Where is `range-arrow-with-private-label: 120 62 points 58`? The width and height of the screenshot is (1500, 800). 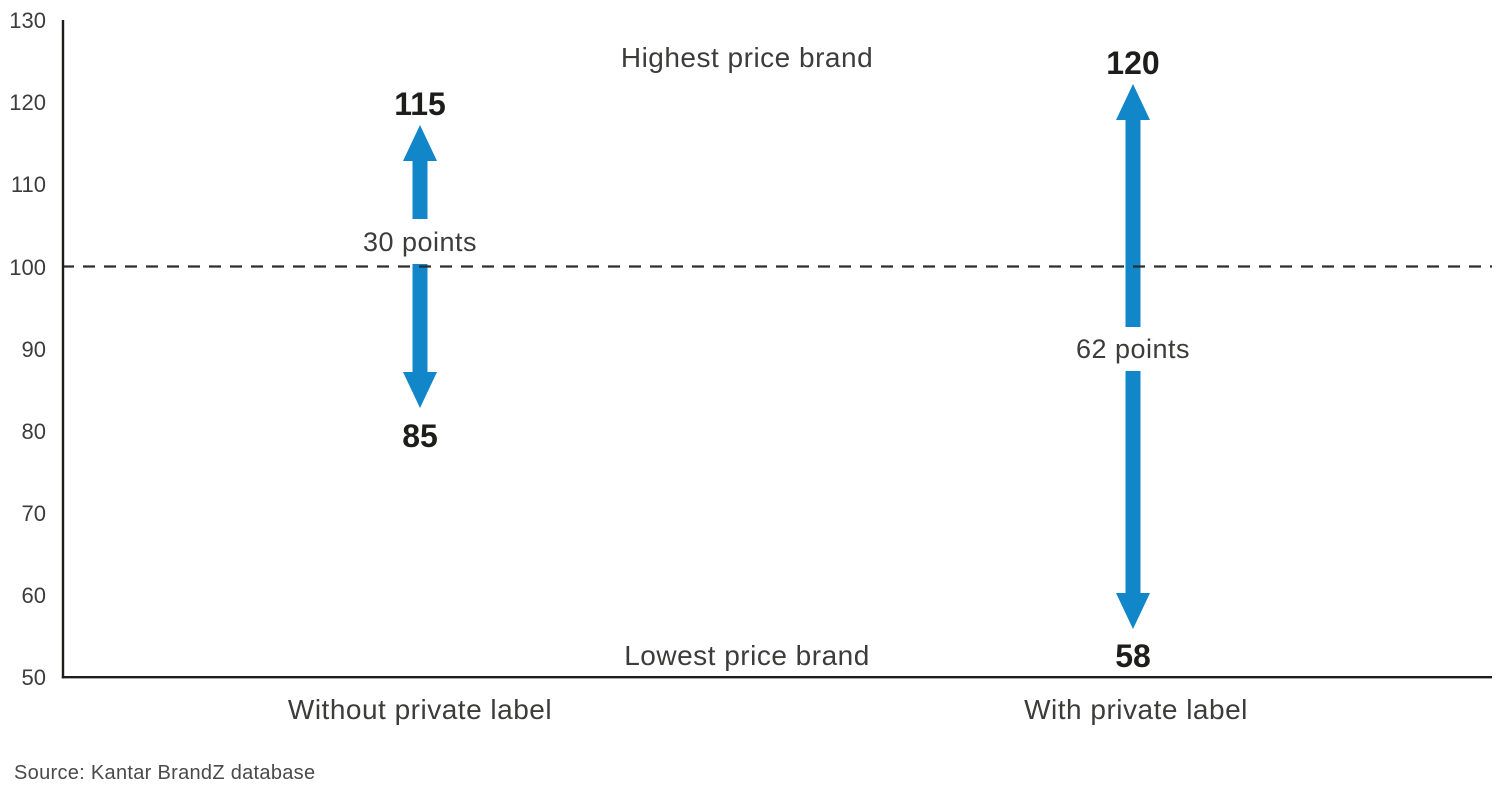
range-arrow-with-private-label: 120 62 points 58 is located at coordinates (1133, 359).